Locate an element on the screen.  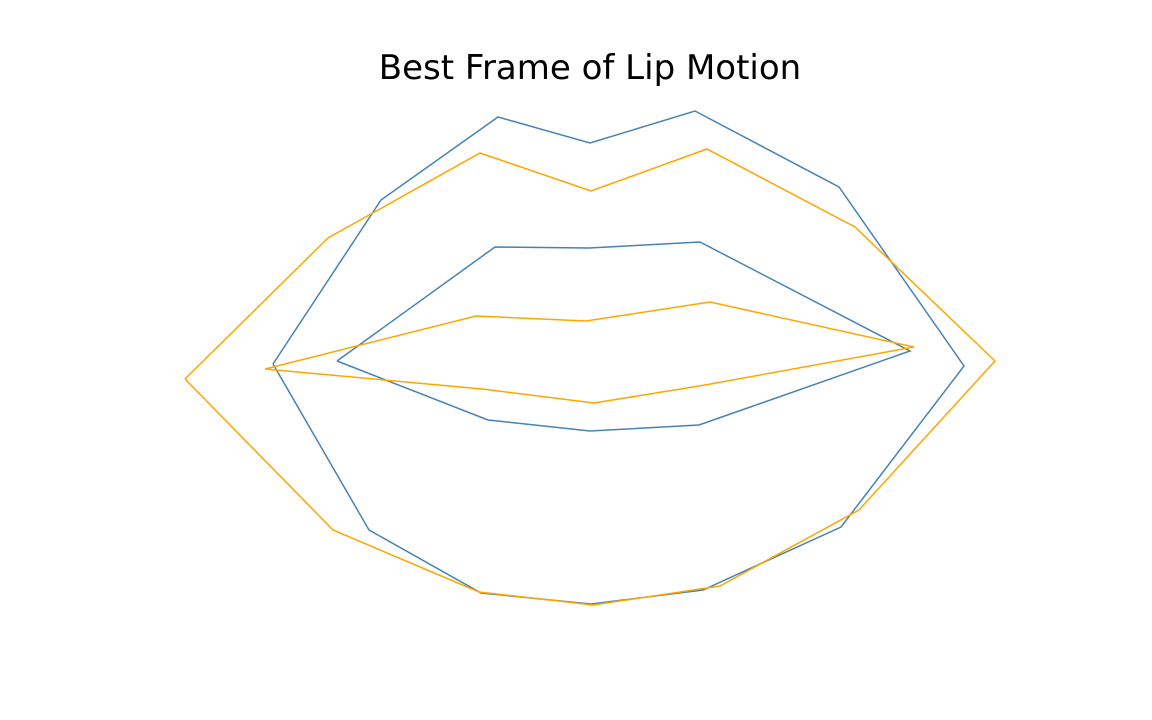
series-2-inner-lip-line is located at coordinates (589, 352).